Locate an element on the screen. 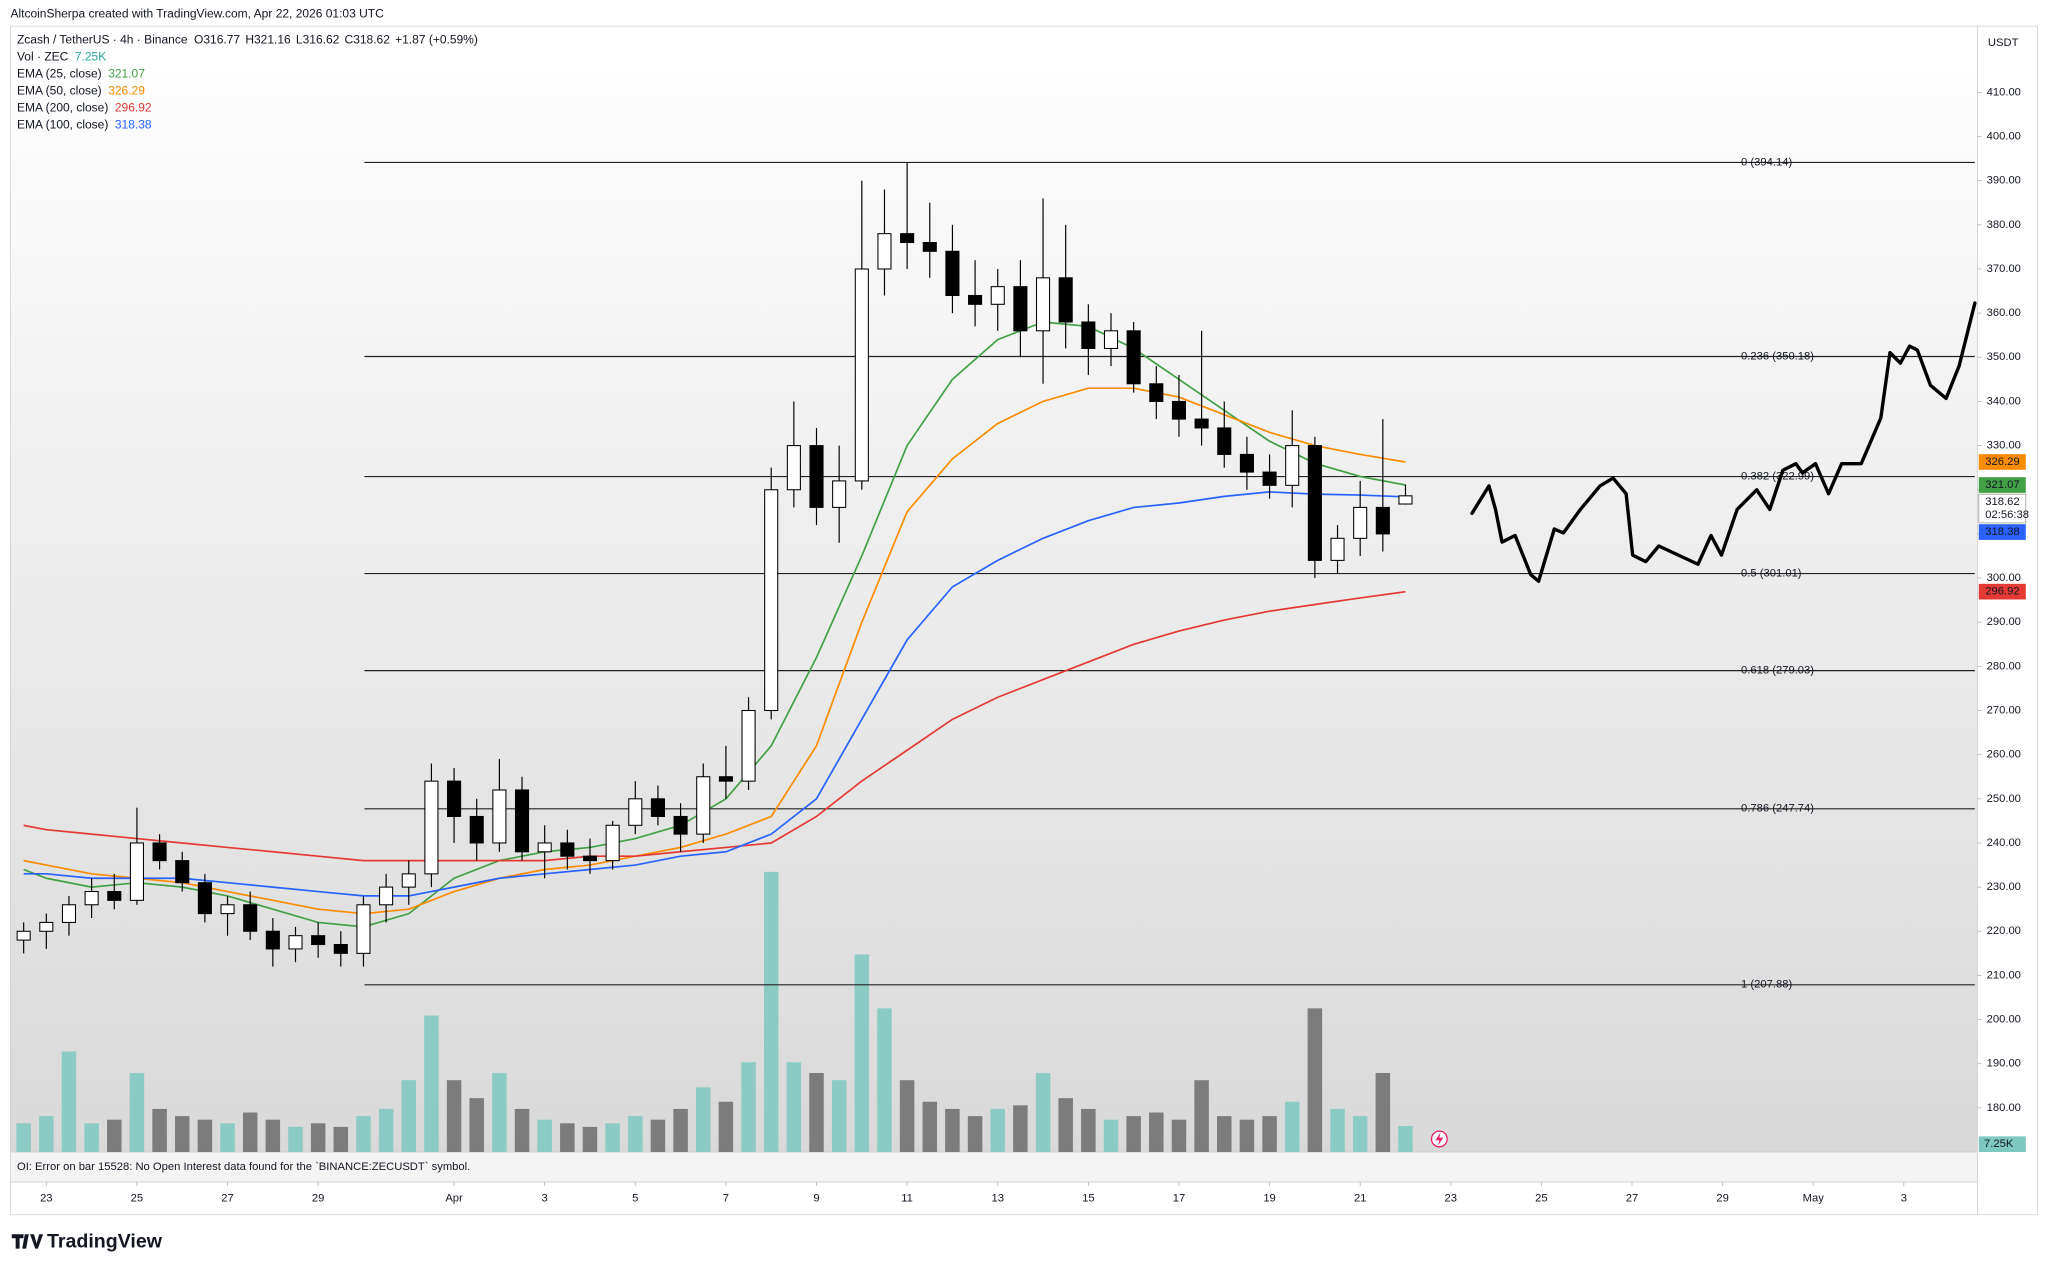 The width and height of the screenshot is (2048, 1273). y-tick-label: 220.00 is located at coordinates (2004, 931).